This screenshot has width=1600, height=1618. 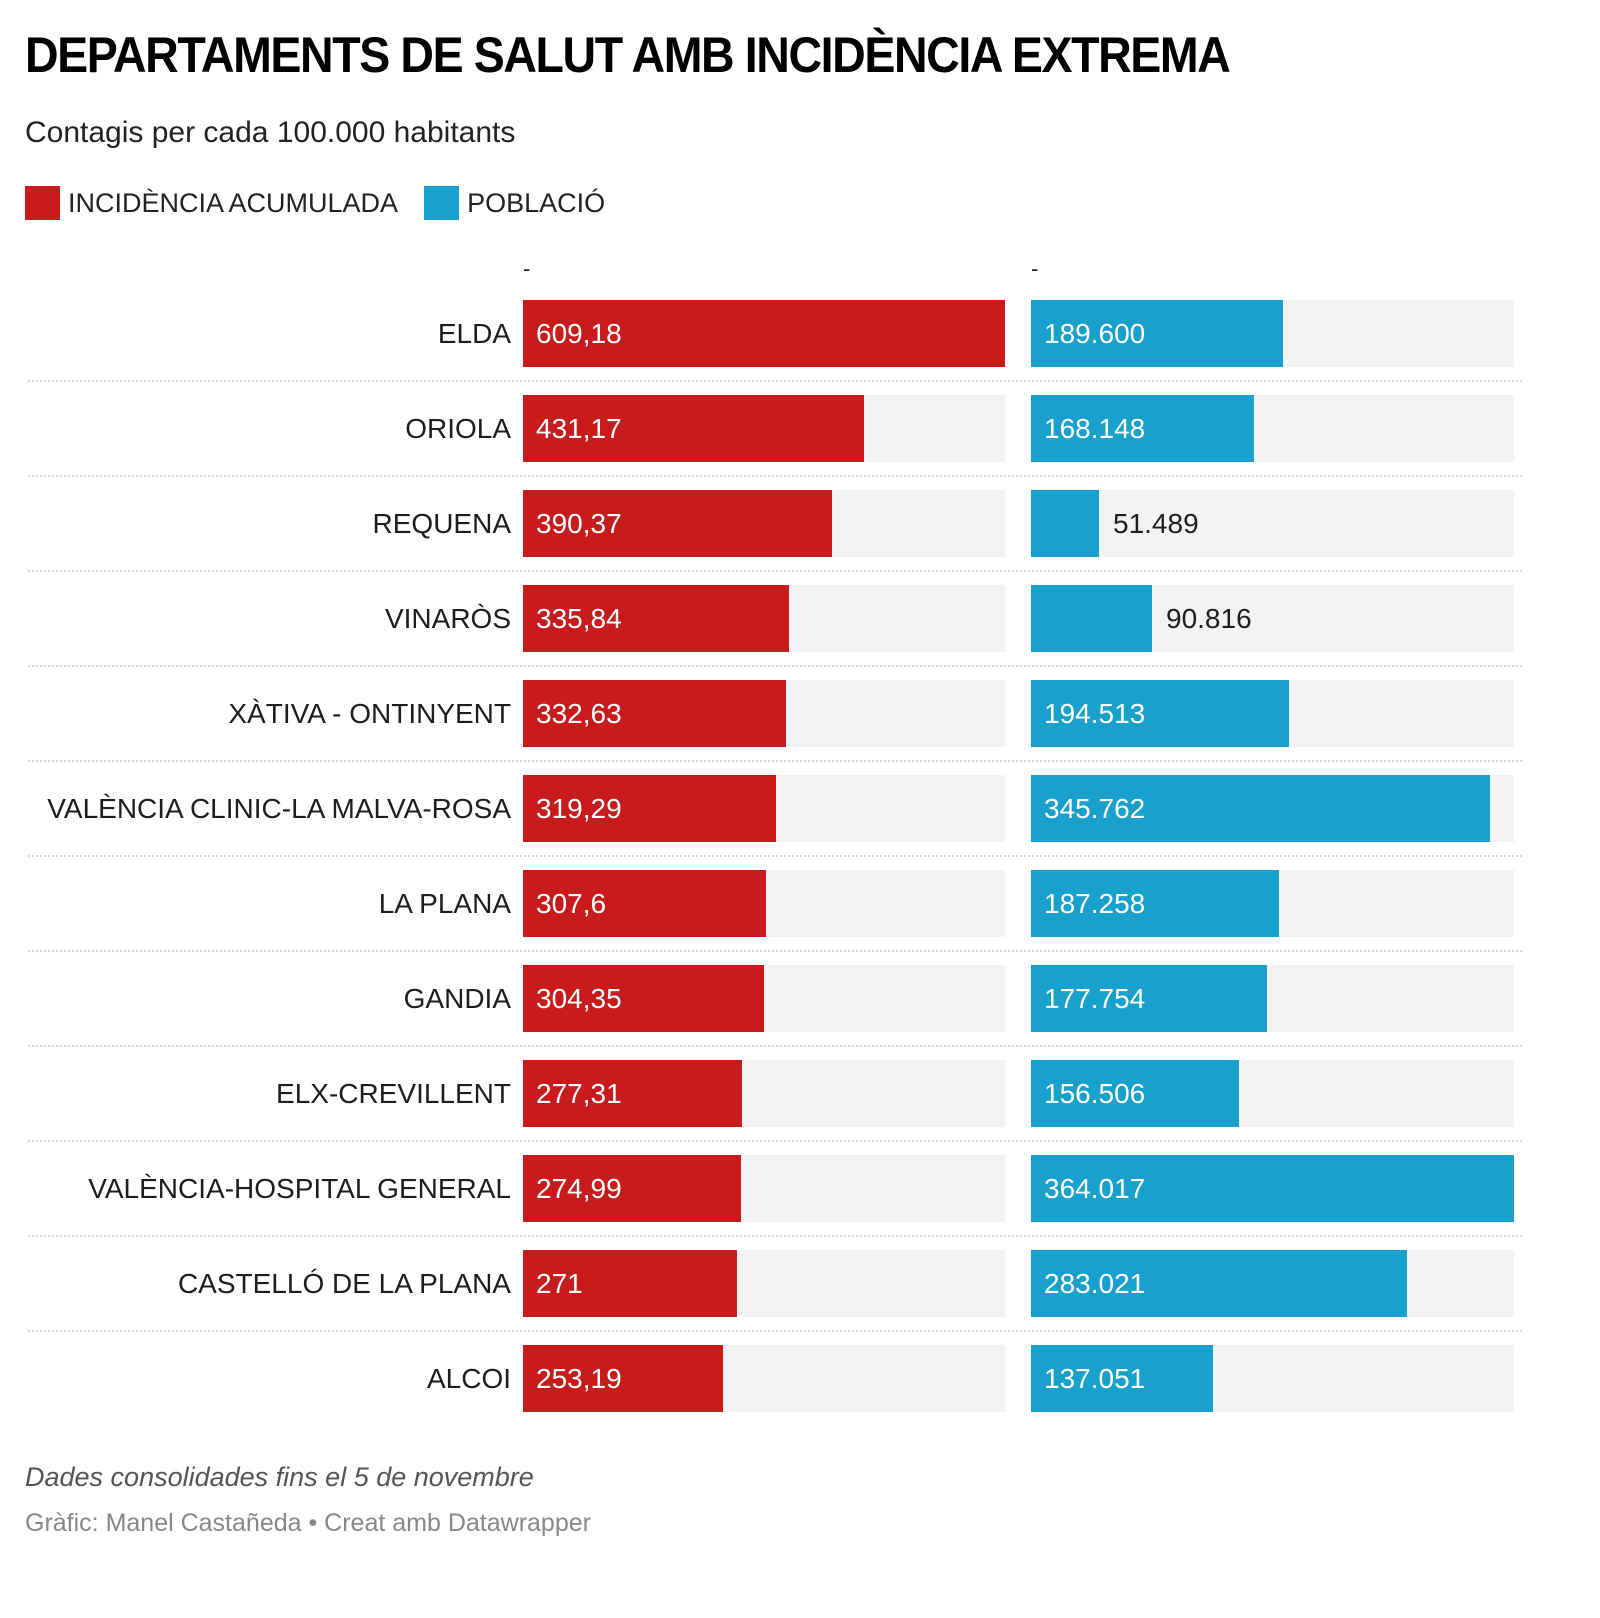 What do you see at coordinates (764, 523) in the screenshot?
I see `incidence-track: 390,37` at bounding box center [764, 523].